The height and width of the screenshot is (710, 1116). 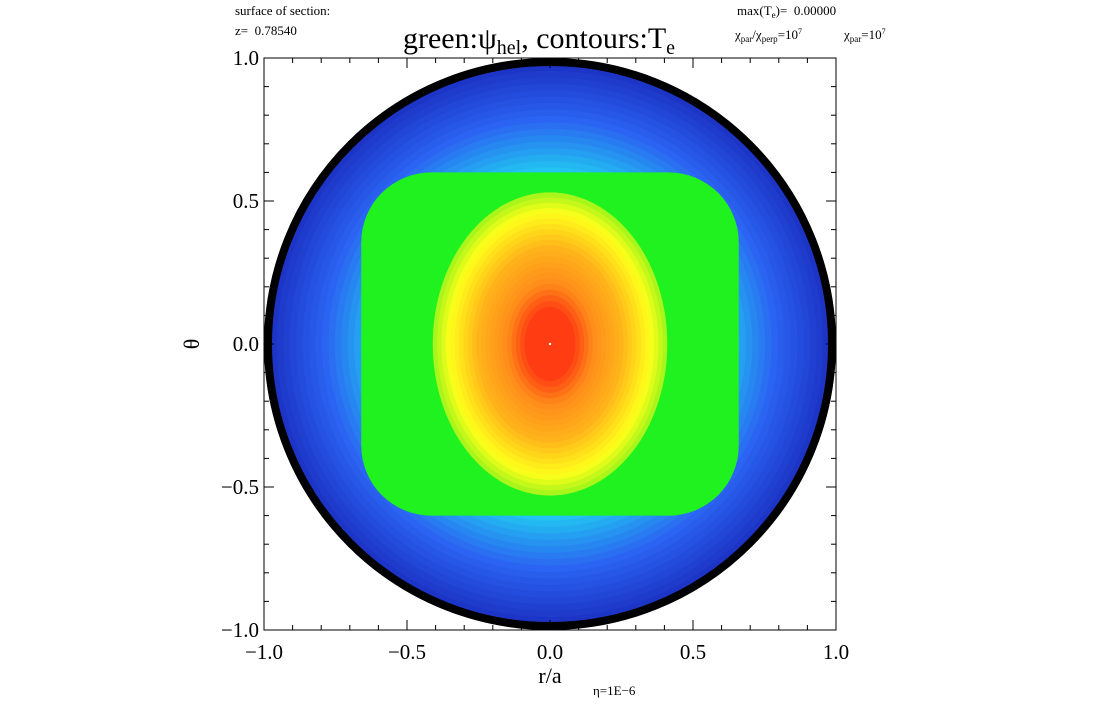 What do you see at coordinates (754, 10) in the screenshot?
I see `max-prefix: max(T` at bounding box center [754, 10].